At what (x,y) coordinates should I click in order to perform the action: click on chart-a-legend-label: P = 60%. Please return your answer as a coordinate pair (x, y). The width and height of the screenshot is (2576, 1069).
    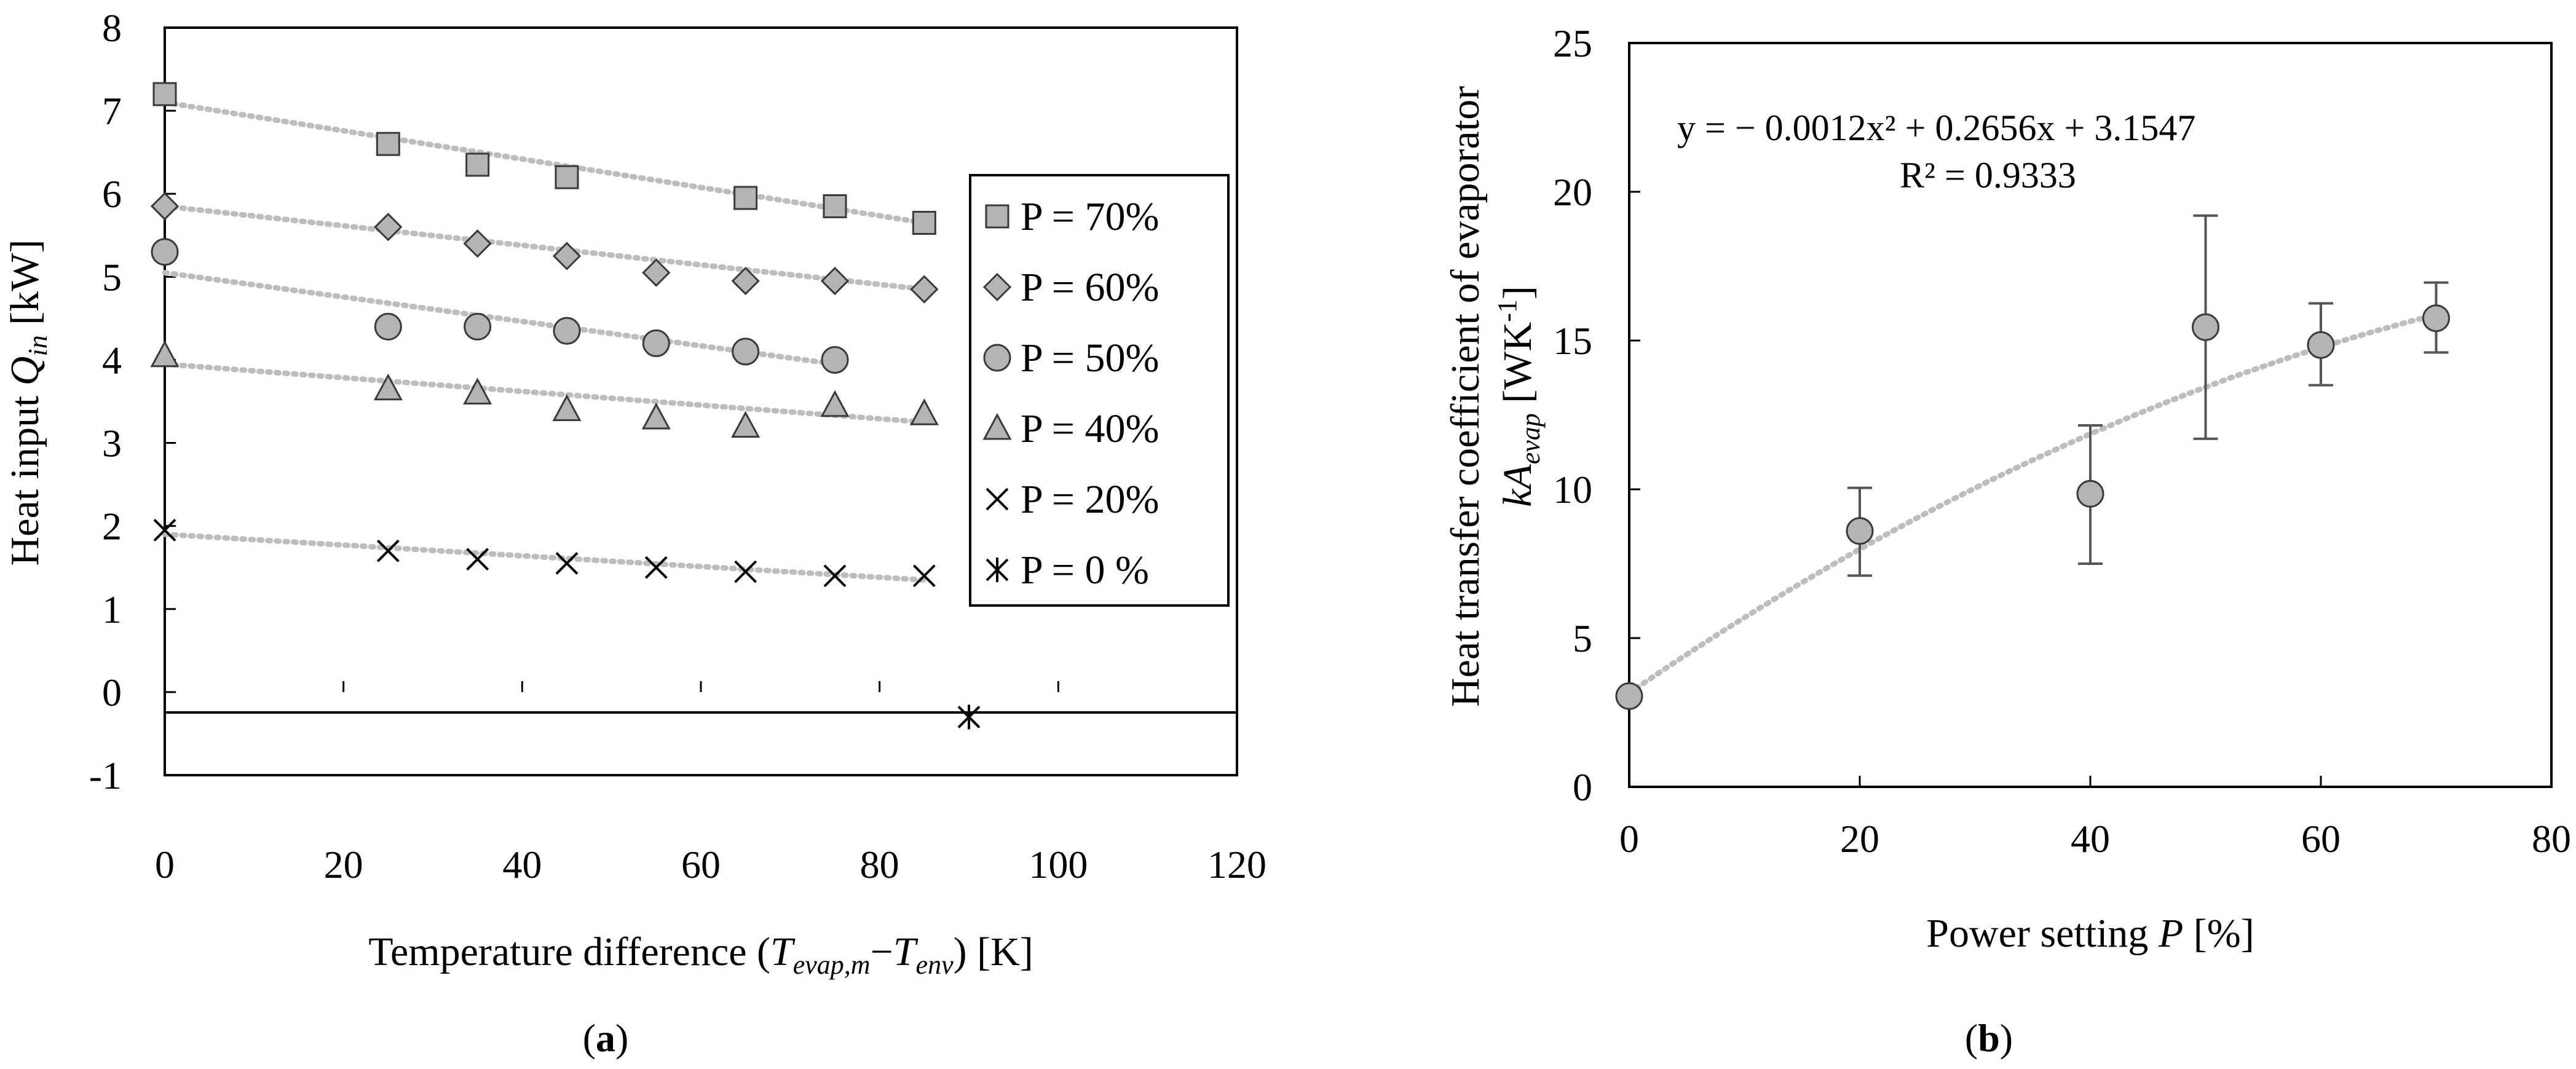
    Looking at the image, I should click on (1090, 287).